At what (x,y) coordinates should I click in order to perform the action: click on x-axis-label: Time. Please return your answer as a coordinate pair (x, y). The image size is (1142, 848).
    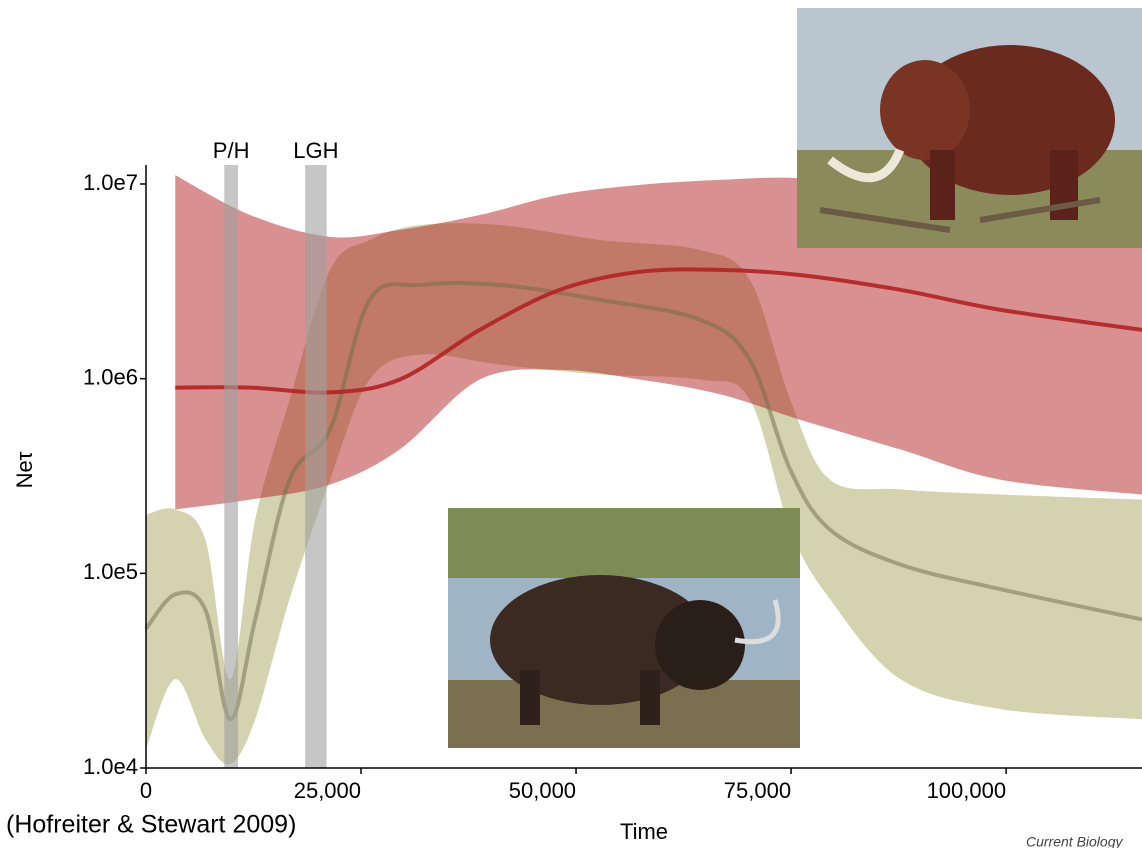
    Looking at the image, I should click on (644, 831).